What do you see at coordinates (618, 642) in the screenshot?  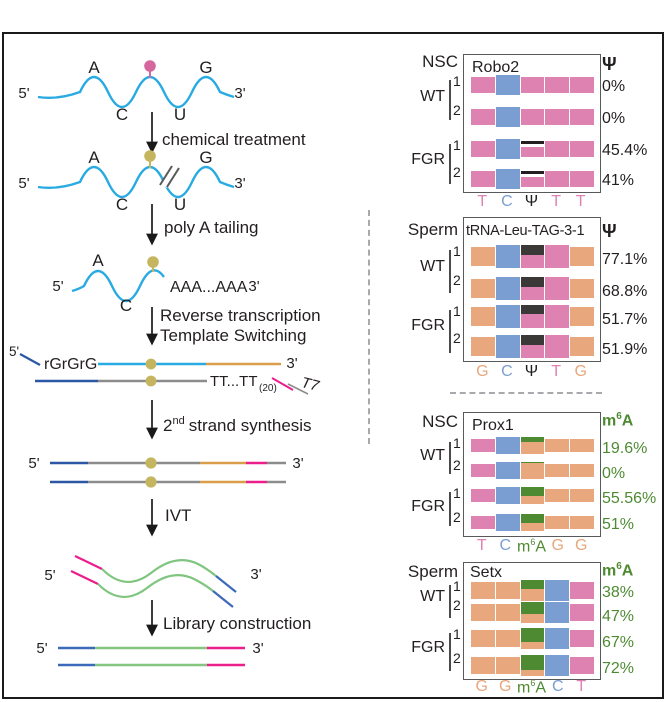 I see `percent-value: 67%` at bounding box center [618, 642].